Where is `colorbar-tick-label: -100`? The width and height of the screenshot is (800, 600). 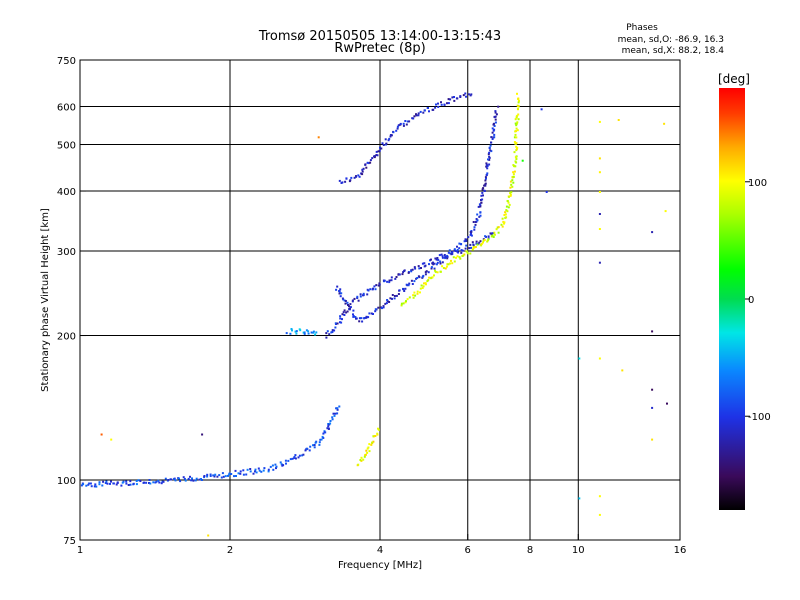 colorbar-tick-label: -100 is located at coordinates (759, 417).